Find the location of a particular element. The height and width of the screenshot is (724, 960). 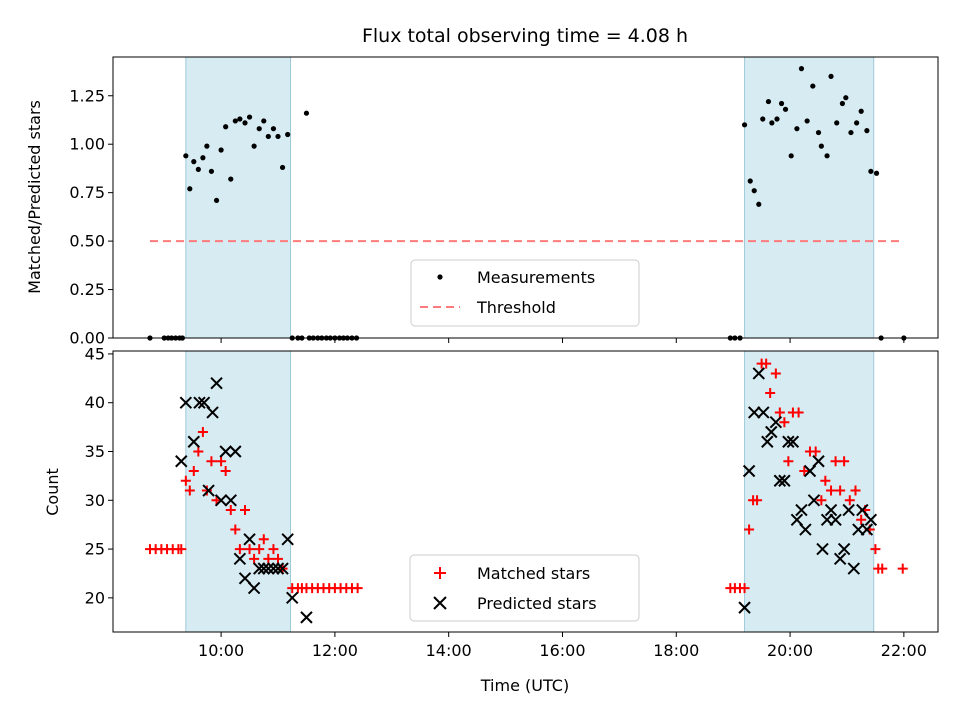

top-y-tick-label: 0.00 is located at coordinates (87, 338).